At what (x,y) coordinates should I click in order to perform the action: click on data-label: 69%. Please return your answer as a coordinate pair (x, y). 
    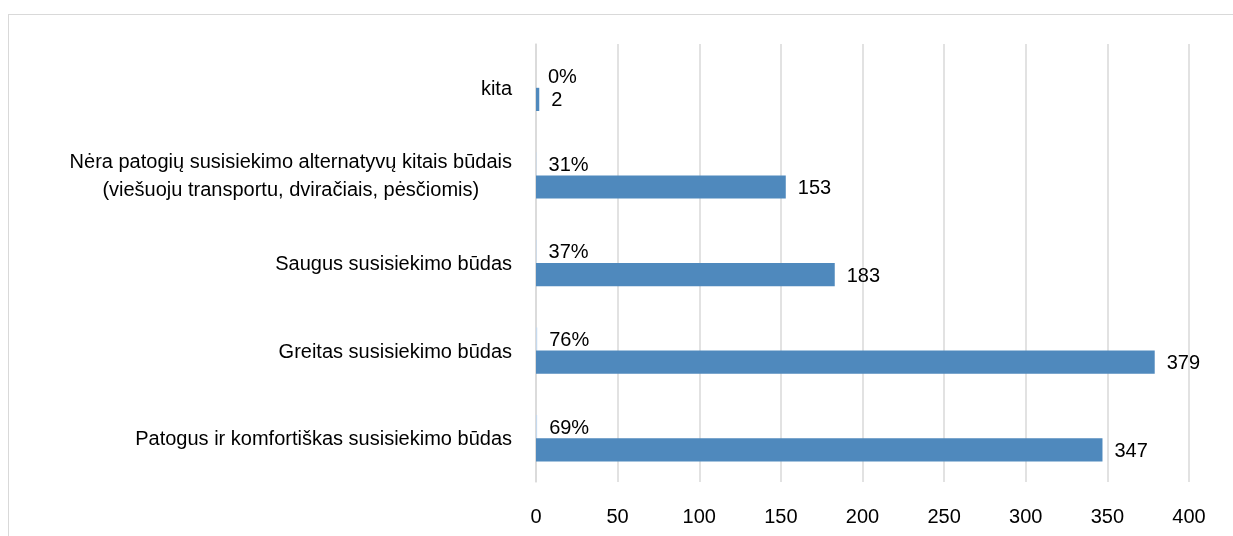
    Looking at the image, I should click on (569, 426).